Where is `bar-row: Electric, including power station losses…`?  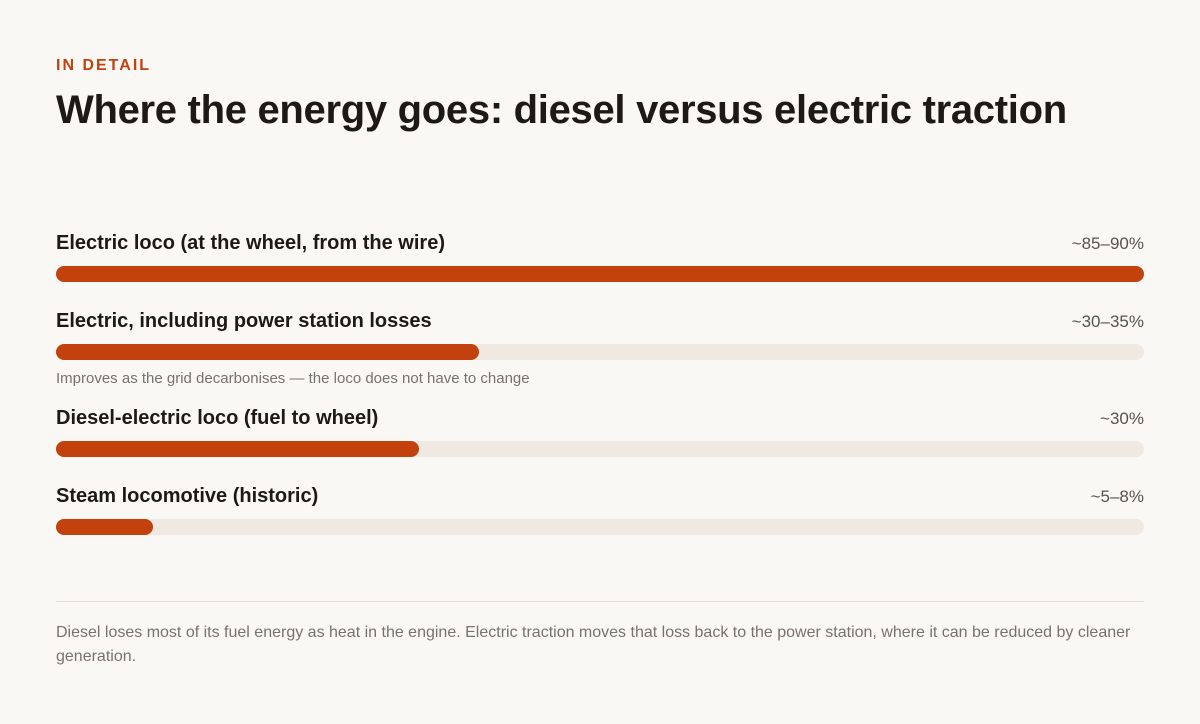 bar-row: Electric, including power station losses… is located at coordinates (600, 348).